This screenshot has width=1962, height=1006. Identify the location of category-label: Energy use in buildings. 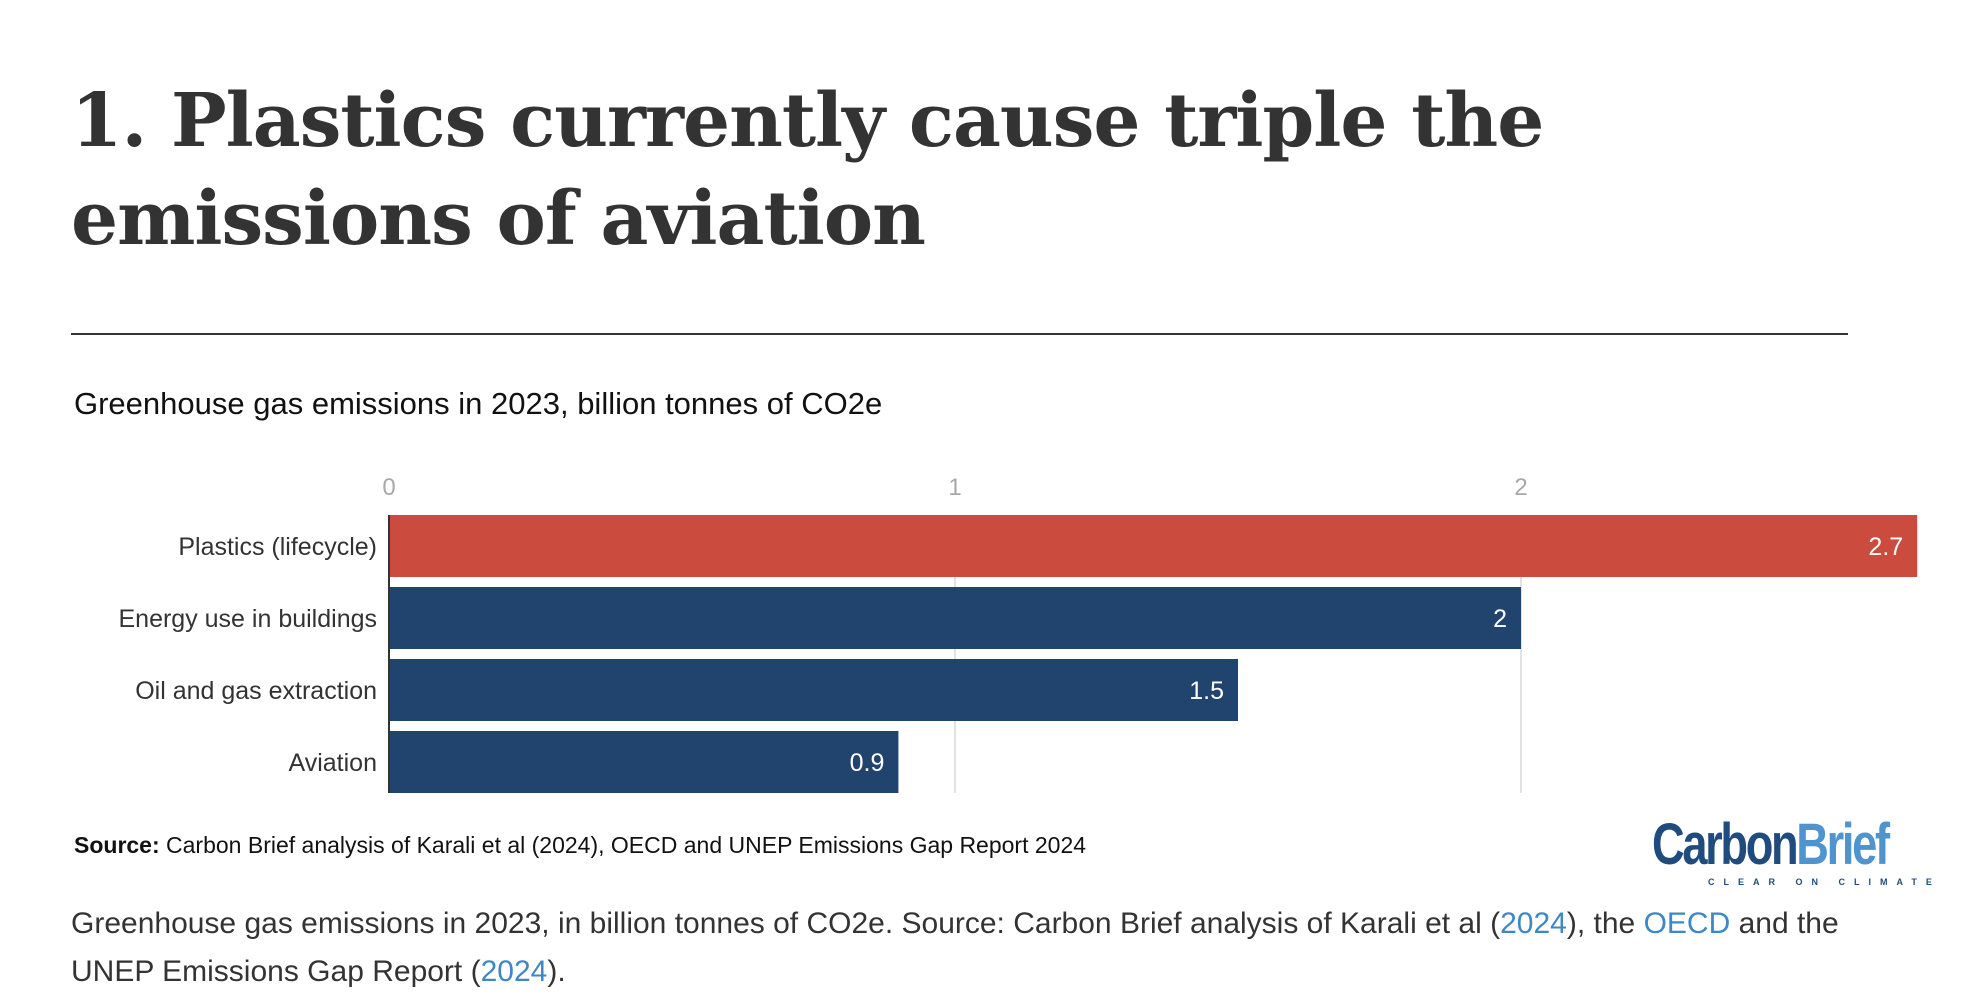
(248, 619).